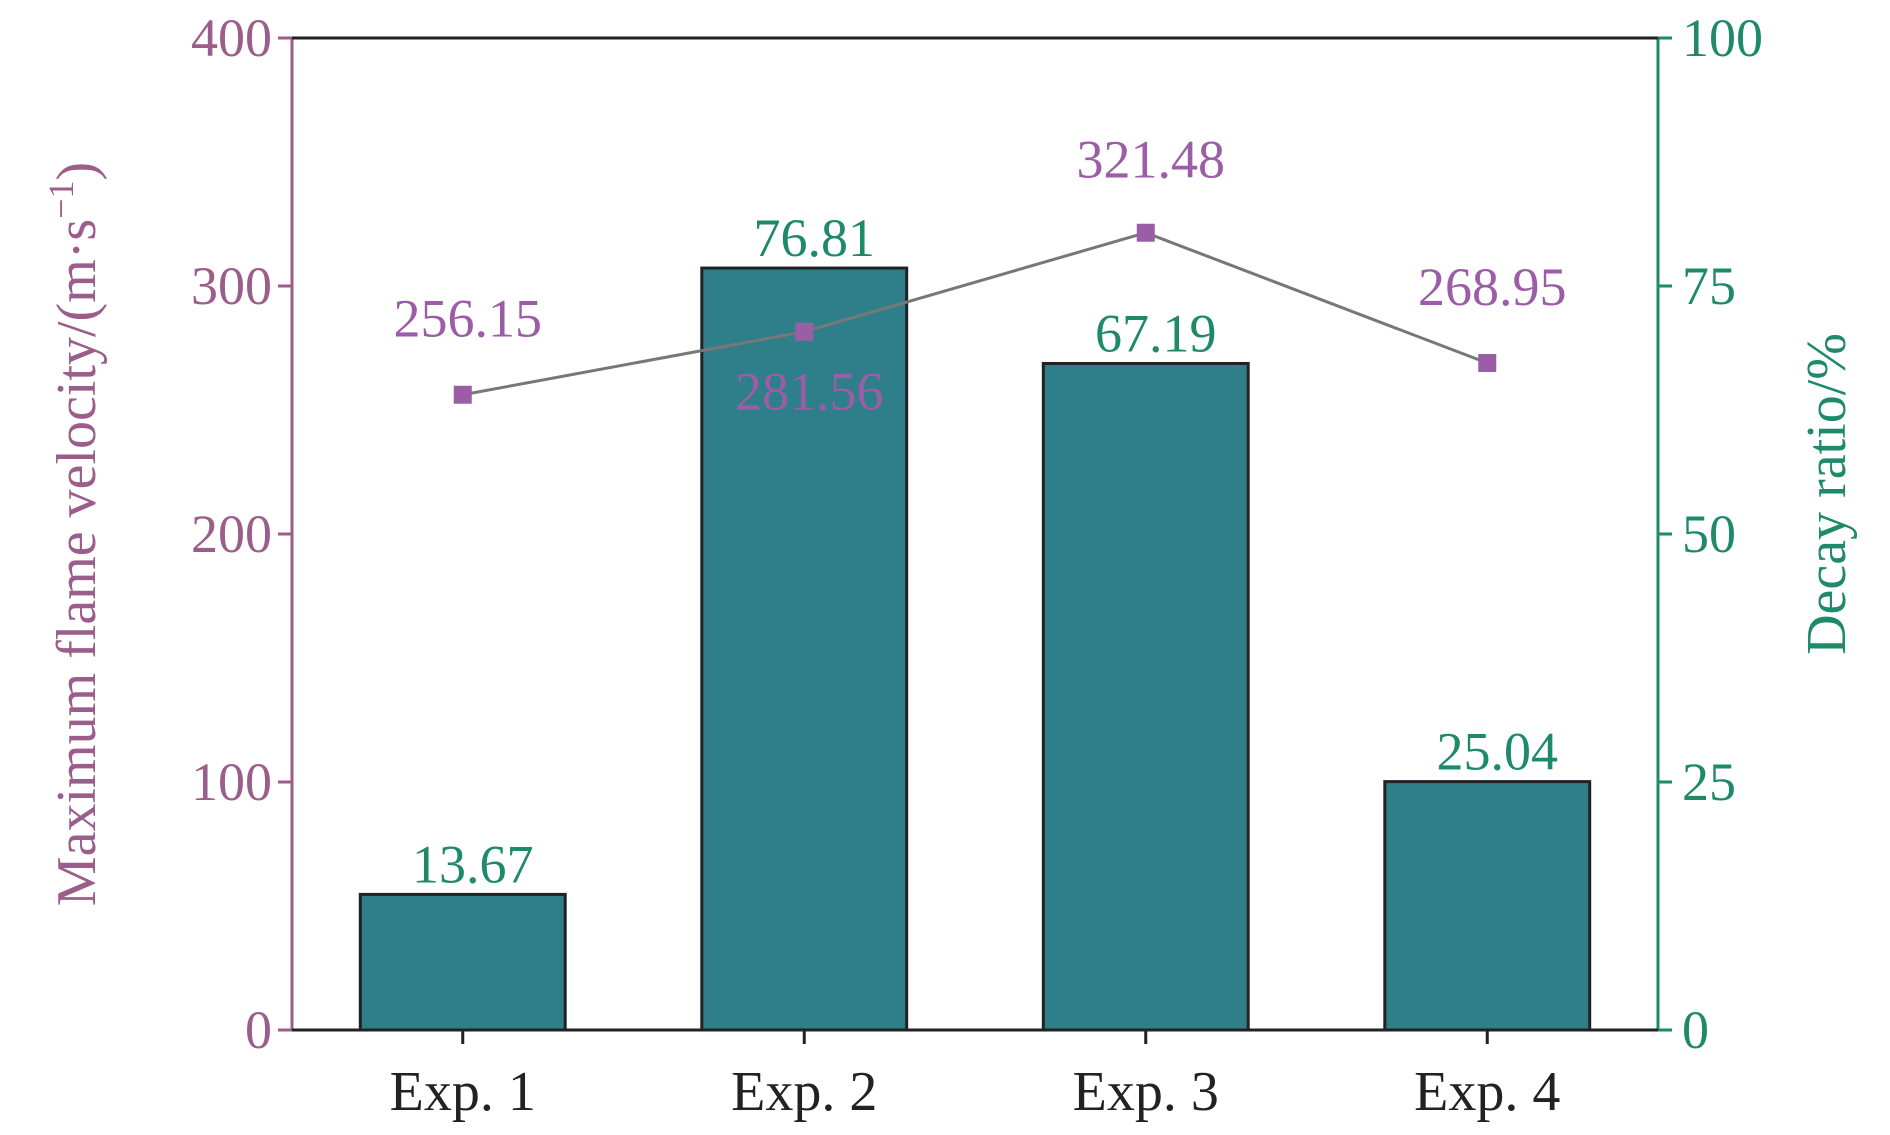  I want to click on right-tick-label: 0, so click(1695, 1030).